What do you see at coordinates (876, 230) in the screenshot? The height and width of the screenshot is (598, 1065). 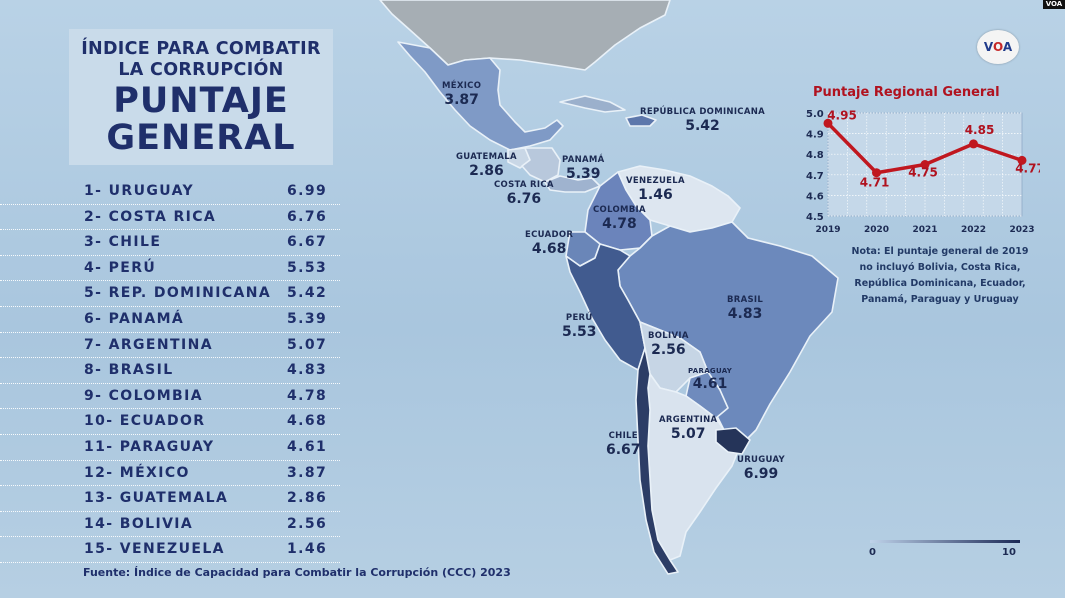 I see `chart-x-tick-label: 2020` at bounding box center [876, 230].